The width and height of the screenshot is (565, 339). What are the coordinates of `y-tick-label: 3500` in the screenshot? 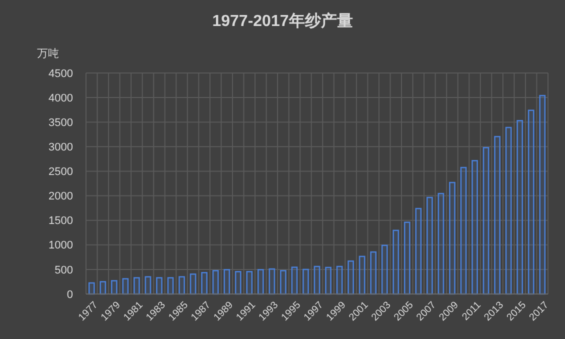 It's located at (60, 122).